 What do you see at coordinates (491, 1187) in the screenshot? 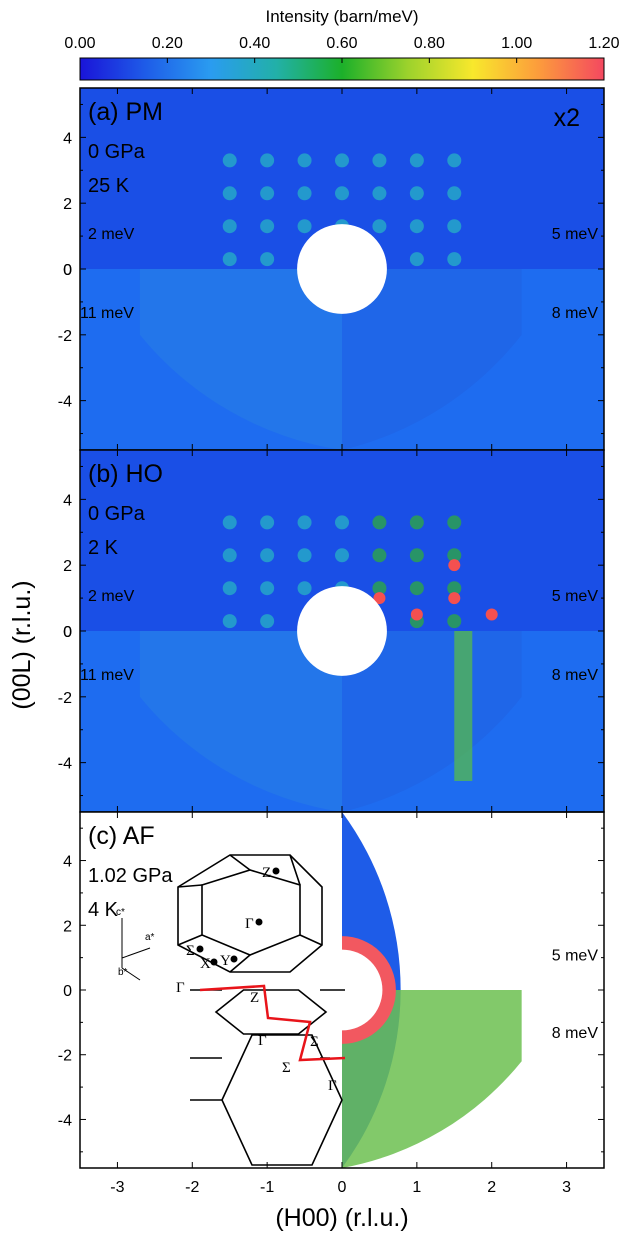
I see `x-tick-label: 2` at bounding box center [491, 1187].